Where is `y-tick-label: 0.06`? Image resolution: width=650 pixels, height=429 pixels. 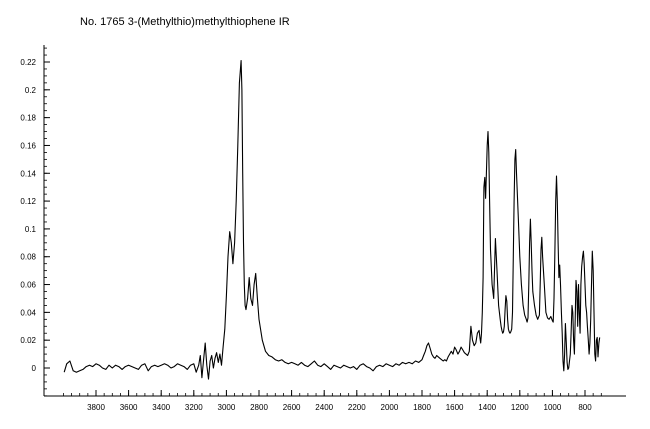
y-tick-label: 0.06 is located at coordinates (28, 285).